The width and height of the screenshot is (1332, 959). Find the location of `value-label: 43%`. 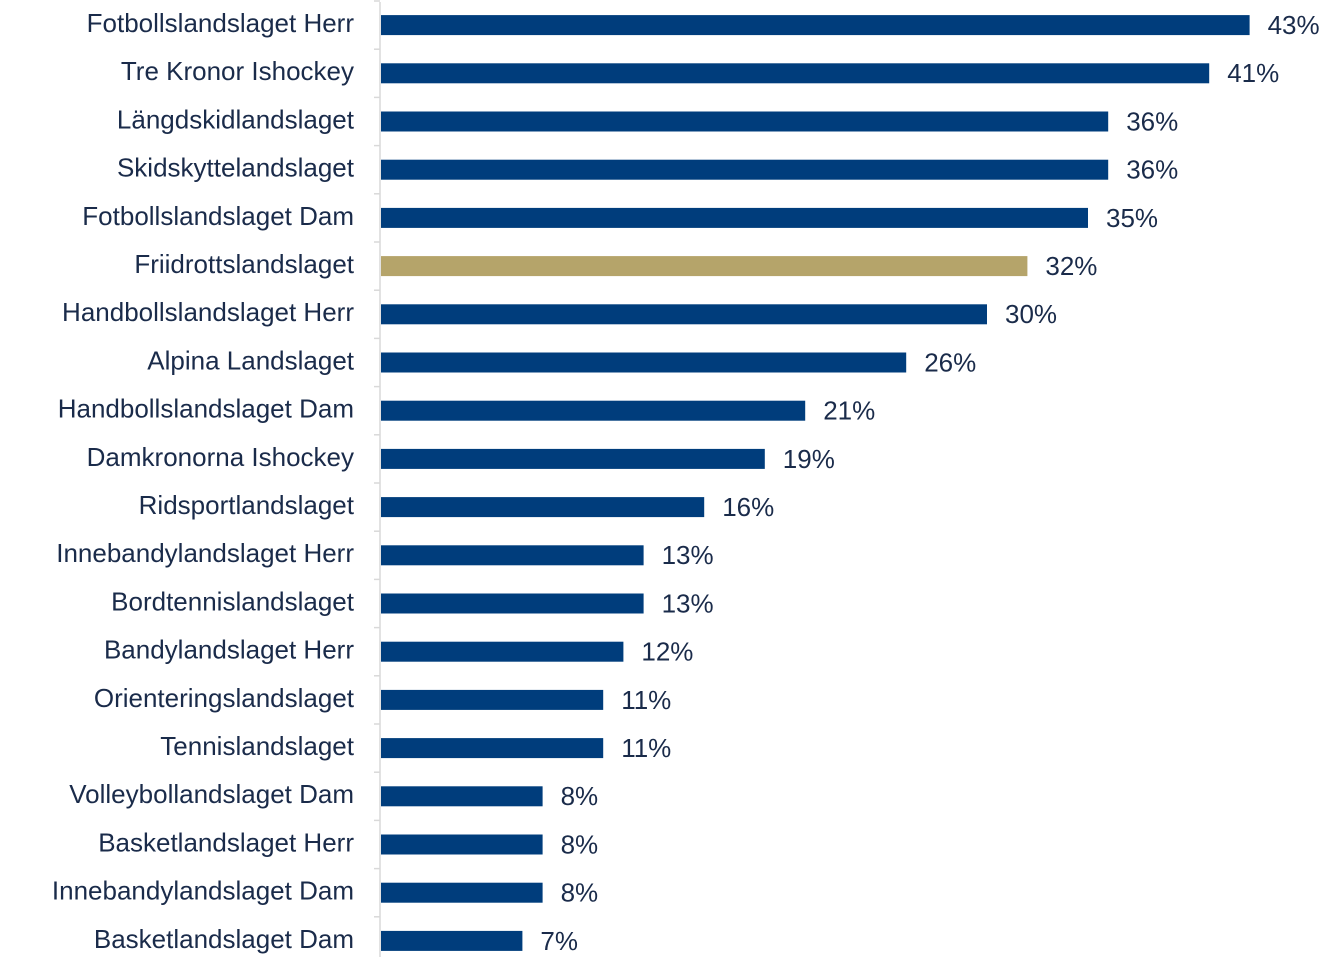

value-label: 43% is located at coordinates (1294, 25).